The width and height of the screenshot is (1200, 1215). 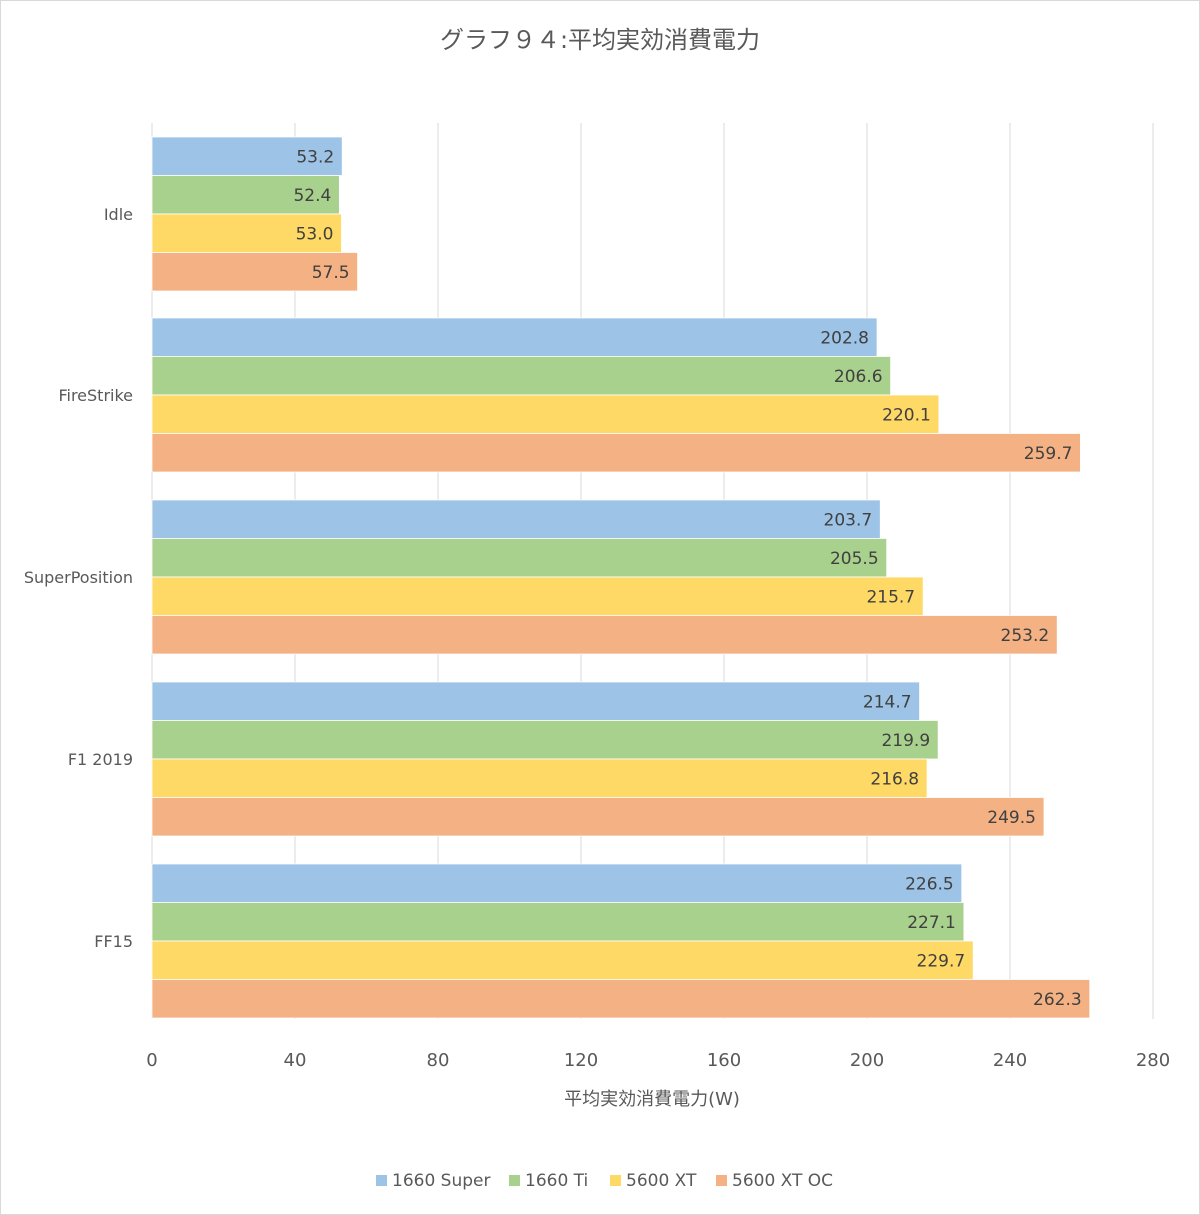 What do you see at coordinates (854, 559) in the screenshot?
I see `data-label: 205.5` at bounding box center [854, 559].